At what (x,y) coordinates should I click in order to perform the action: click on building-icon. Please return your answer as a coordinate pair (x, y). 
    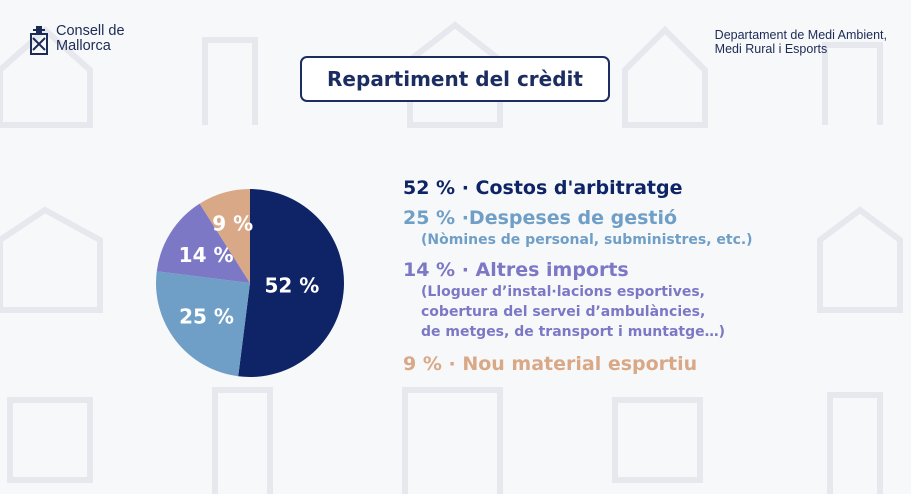
    Looking at the image, I should click on (452, 440).